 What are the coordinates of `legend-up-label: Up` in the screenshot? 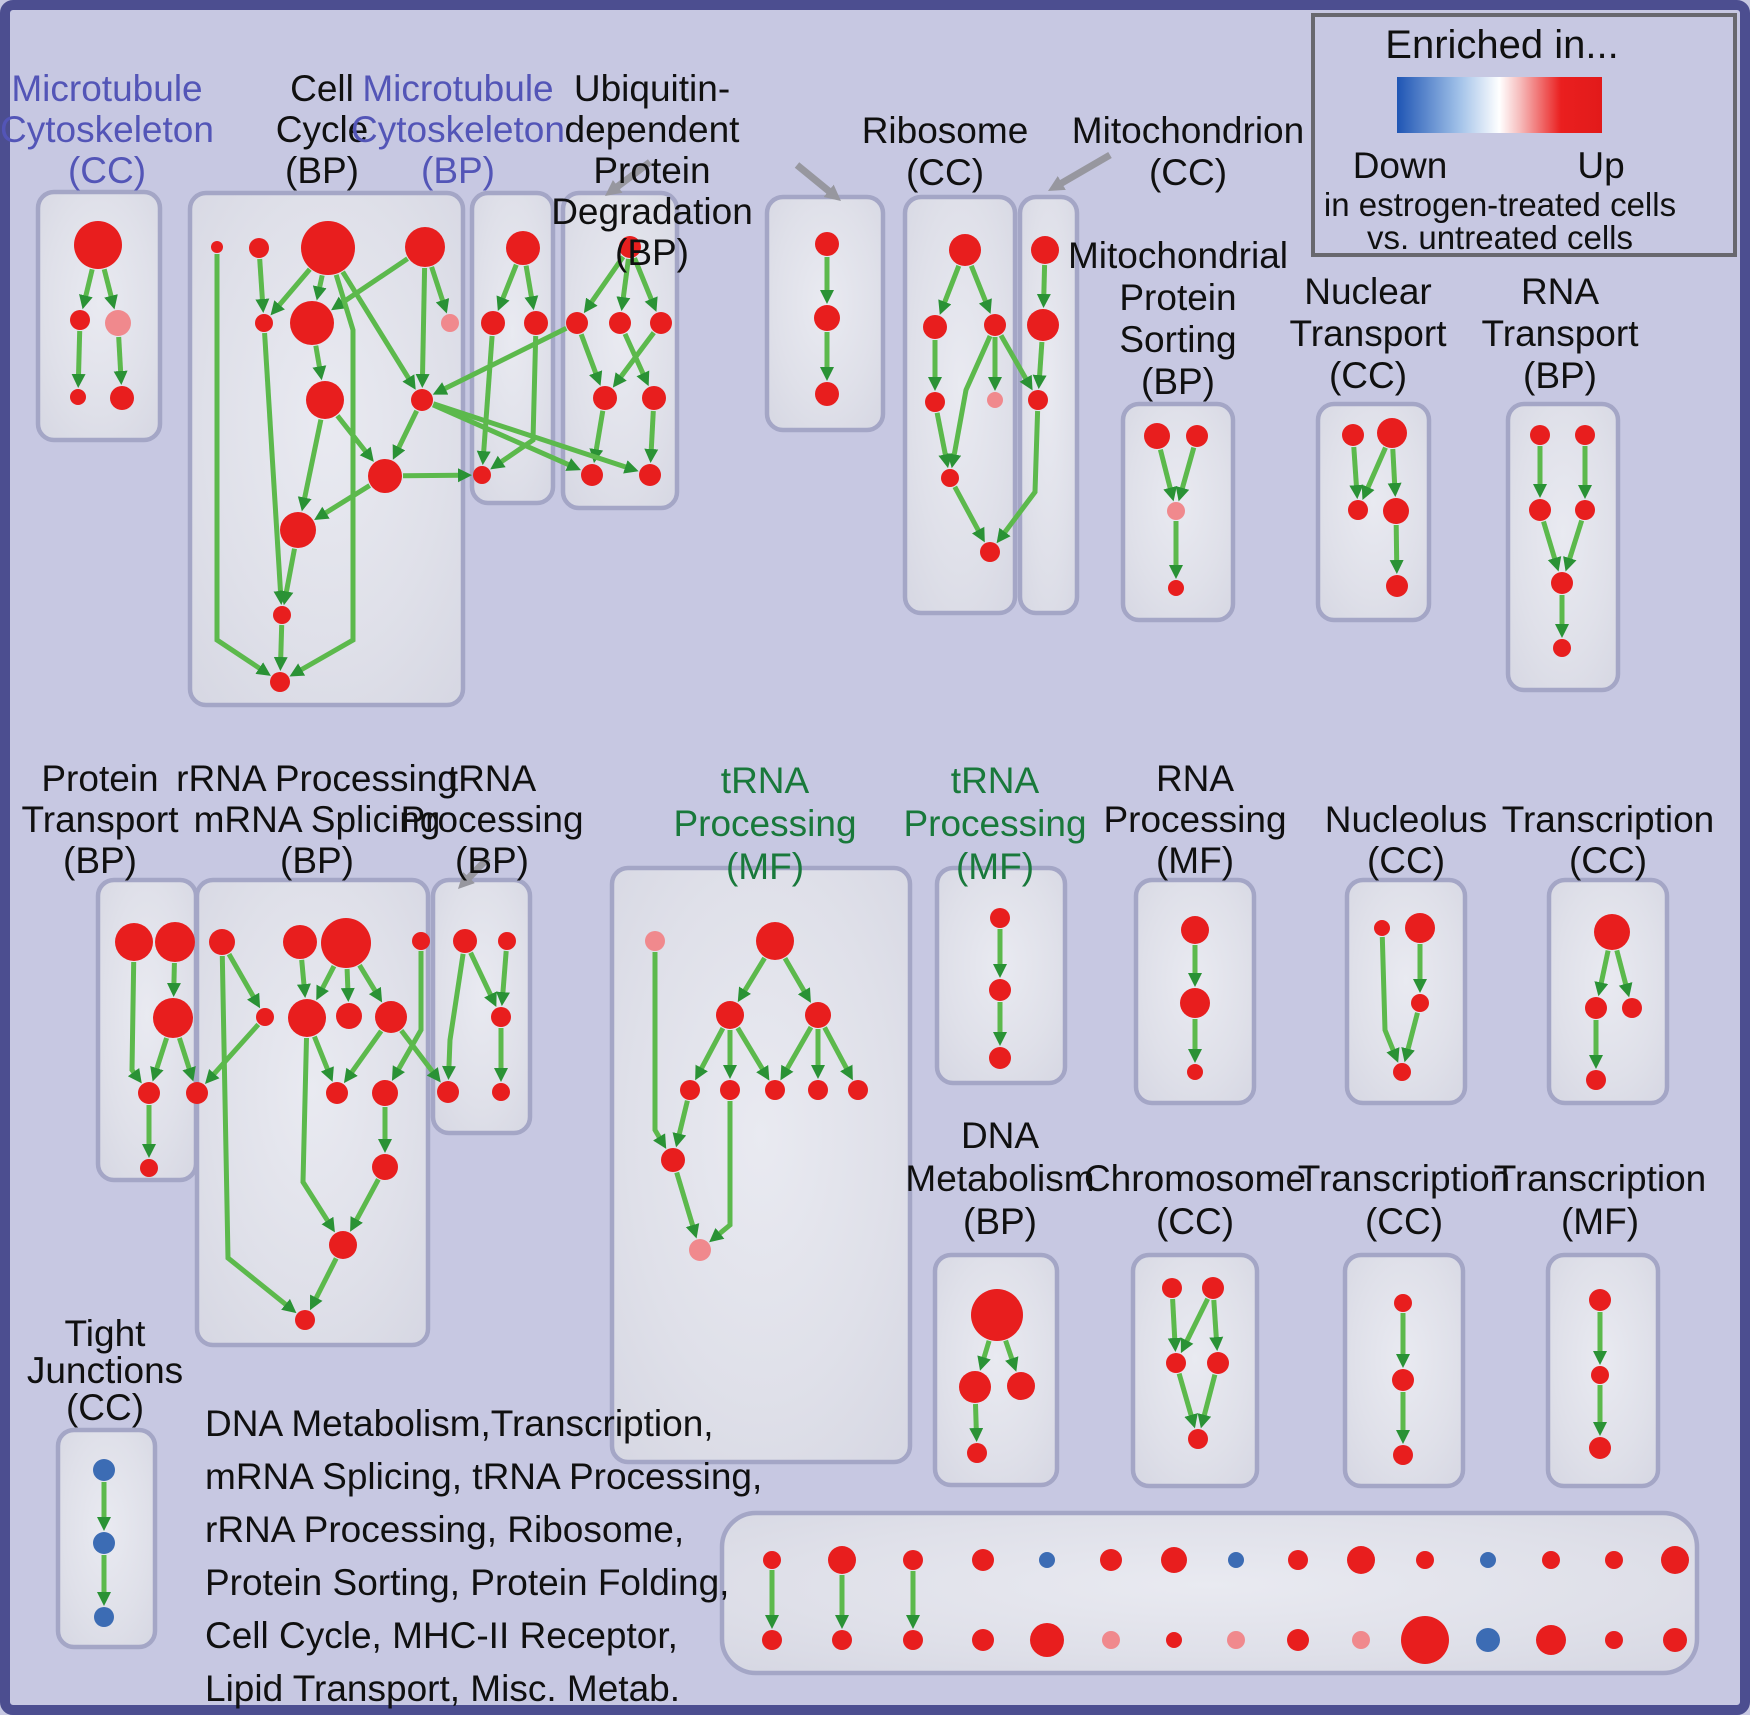 It's located at (1600, 165).